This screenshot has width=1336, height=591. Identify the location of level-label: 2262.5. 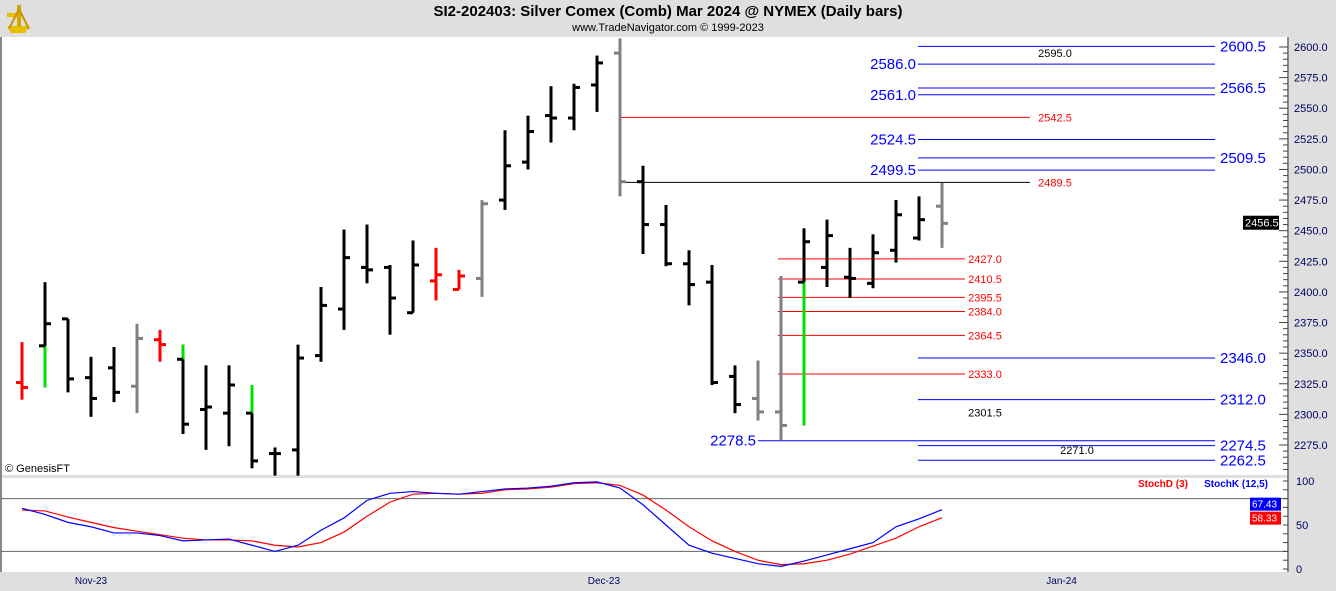
(1243, 460).